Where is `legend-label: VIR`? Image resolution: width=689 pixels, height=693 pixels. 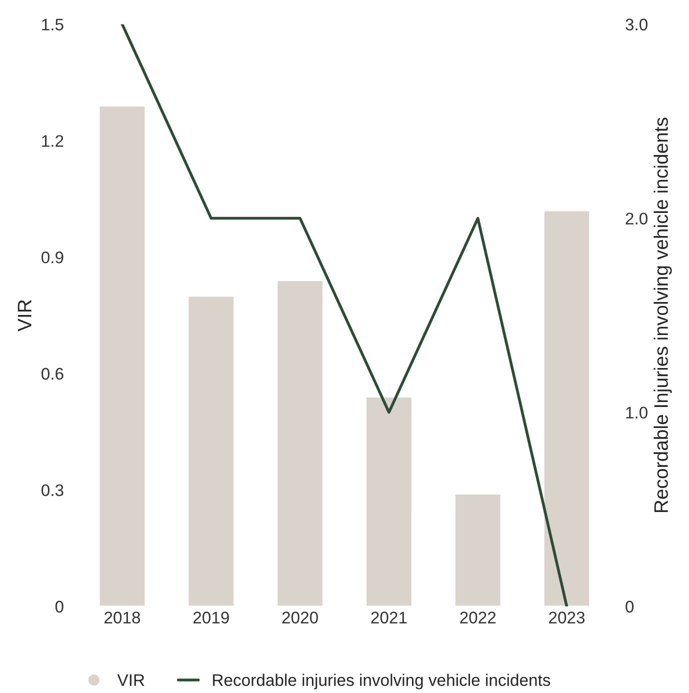
legend-label: VIR is located at coordinates (130, 680).